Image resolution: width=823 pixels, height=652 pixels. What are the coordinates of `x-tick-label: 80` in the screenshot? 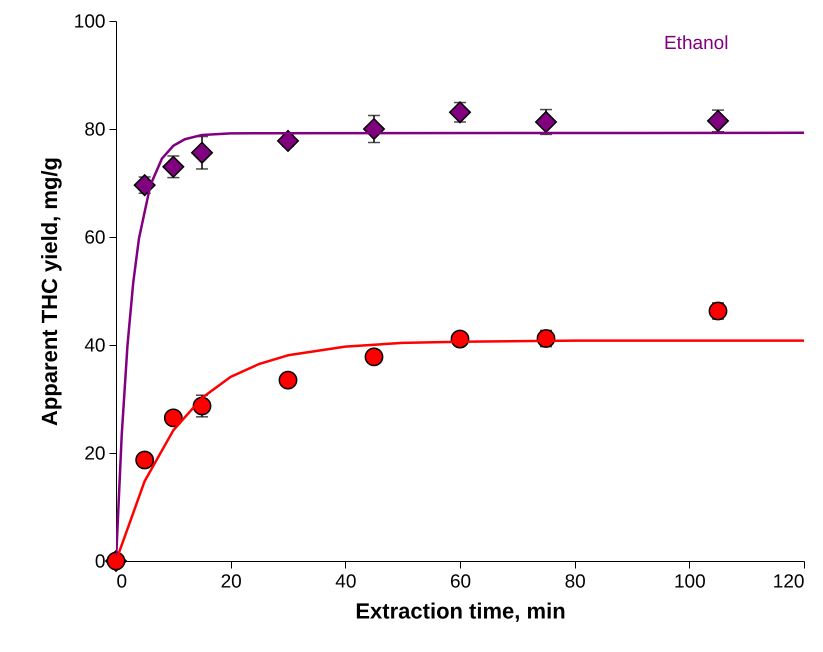 It's located at (575, 582).